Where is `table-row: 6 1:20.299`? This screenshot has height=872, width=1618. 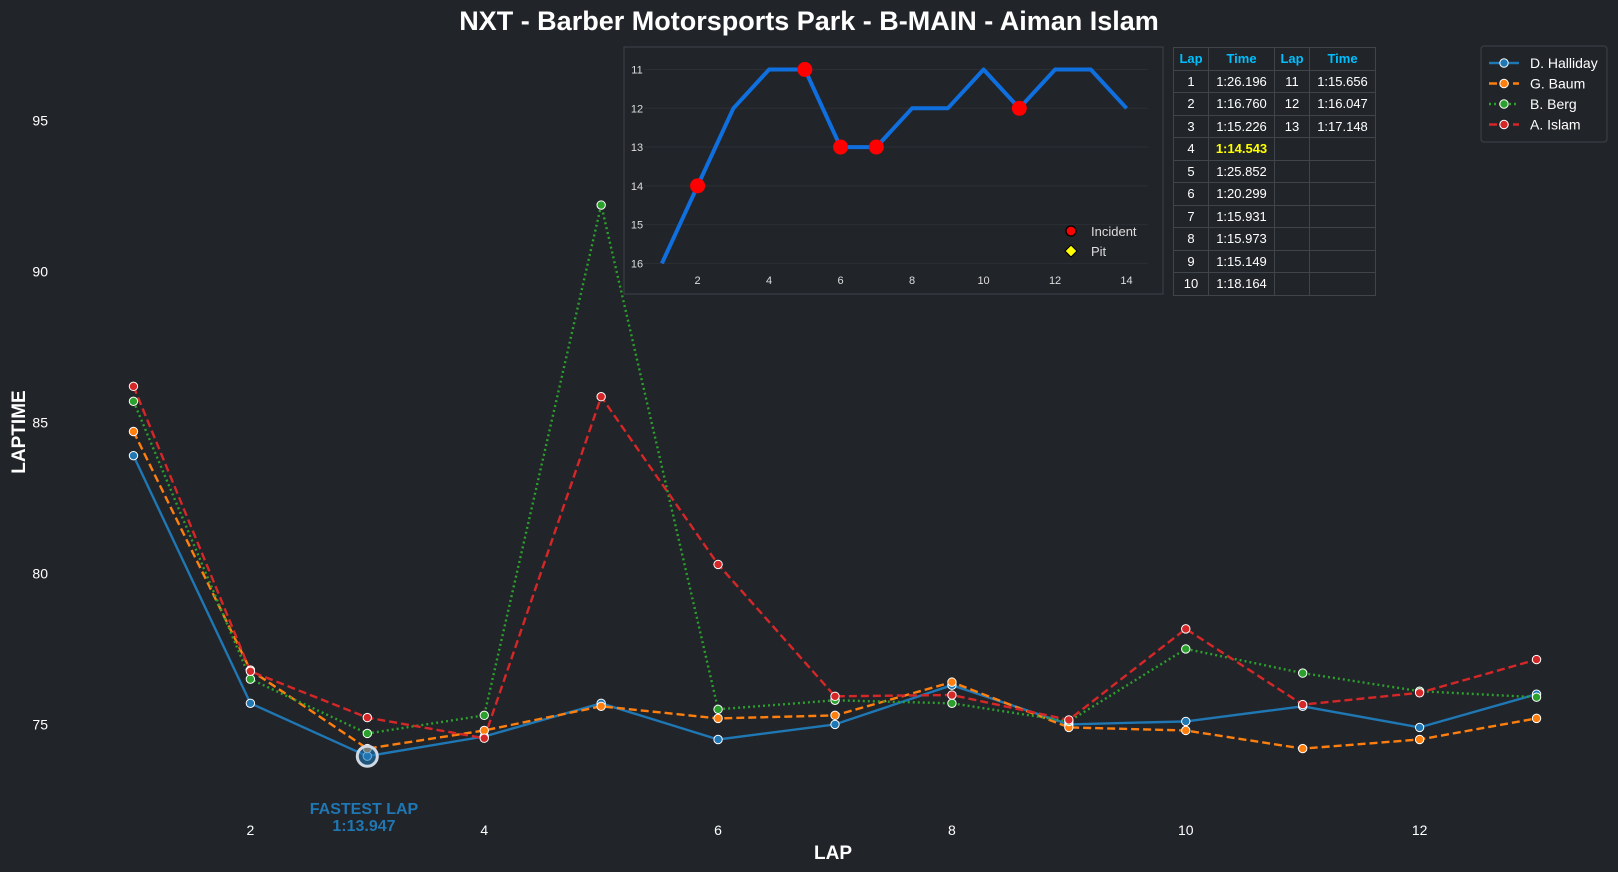
table-row: 6 1:20.299 is located at coordinates (1274, 194).